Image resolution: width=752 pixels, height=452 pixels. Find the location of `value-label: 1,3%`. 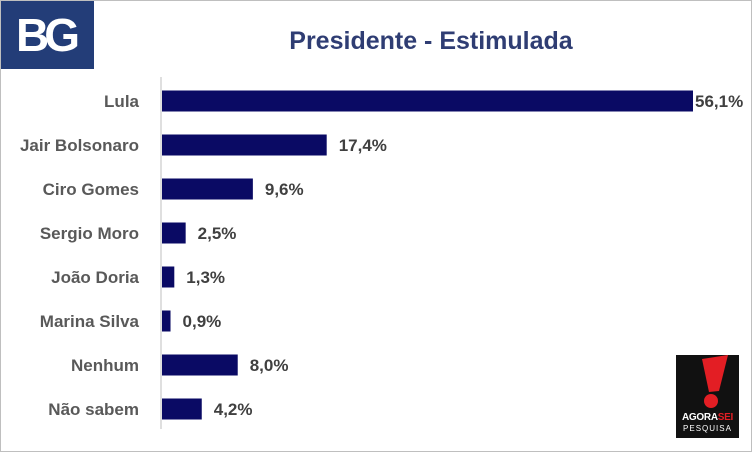

value-label: 1,3% is located at coordinates (205, 277).